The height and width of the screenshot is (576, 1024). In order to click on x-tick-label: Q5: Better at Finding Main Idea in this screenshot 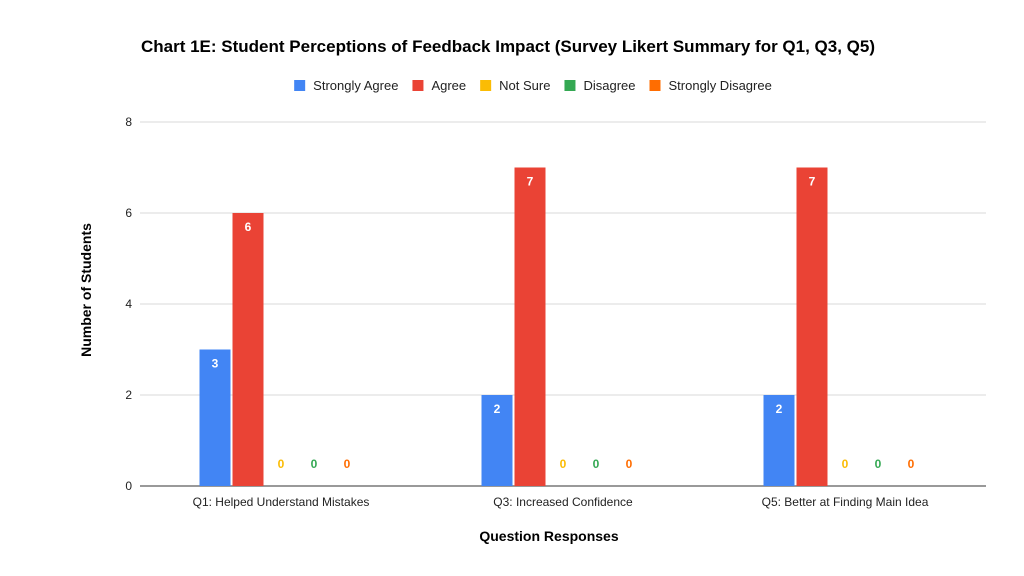, I will do `click(845, 502)`.